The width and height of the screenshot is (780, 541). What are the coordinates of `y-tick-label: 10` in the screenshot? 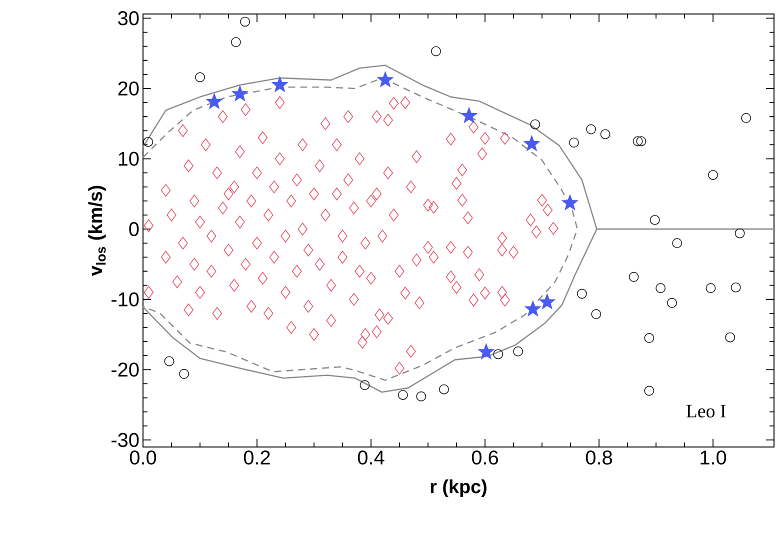 It's located at (128, 159).